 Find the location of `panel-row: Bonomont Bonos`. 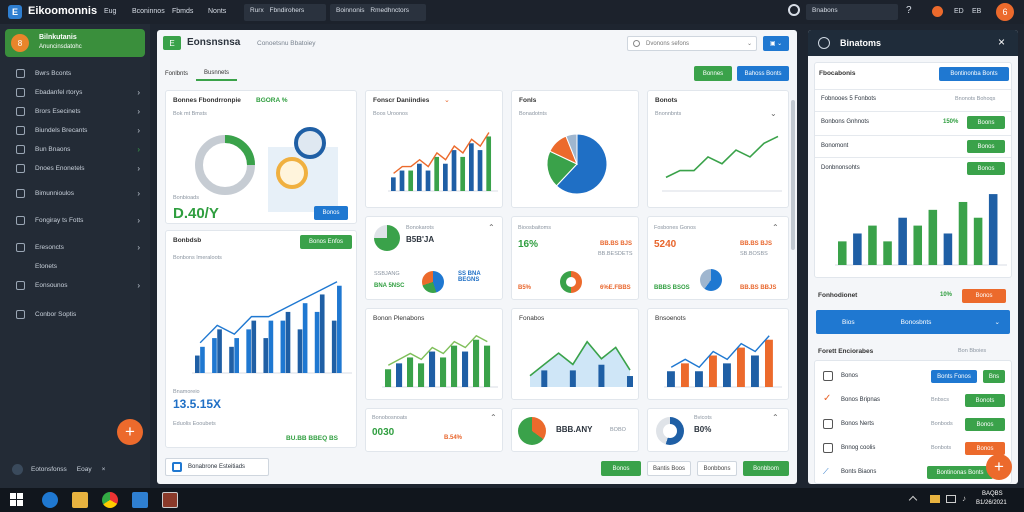

panel-row: Bonomont Bonos is located at coordinates (913, 146).